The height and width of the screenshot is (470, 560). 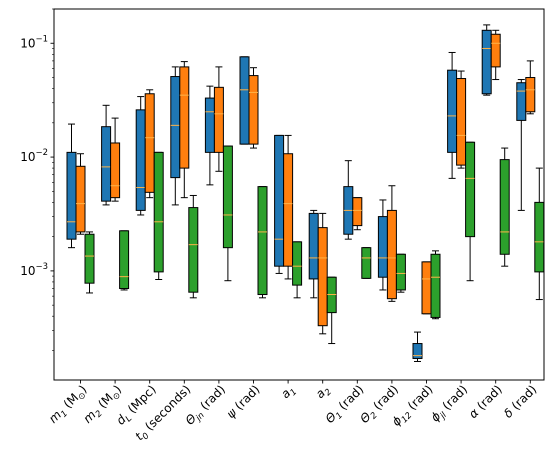 I want to click on y-axis: 10⁻³ 10⁻² 10⁻¹, so click(x=37, y=179).